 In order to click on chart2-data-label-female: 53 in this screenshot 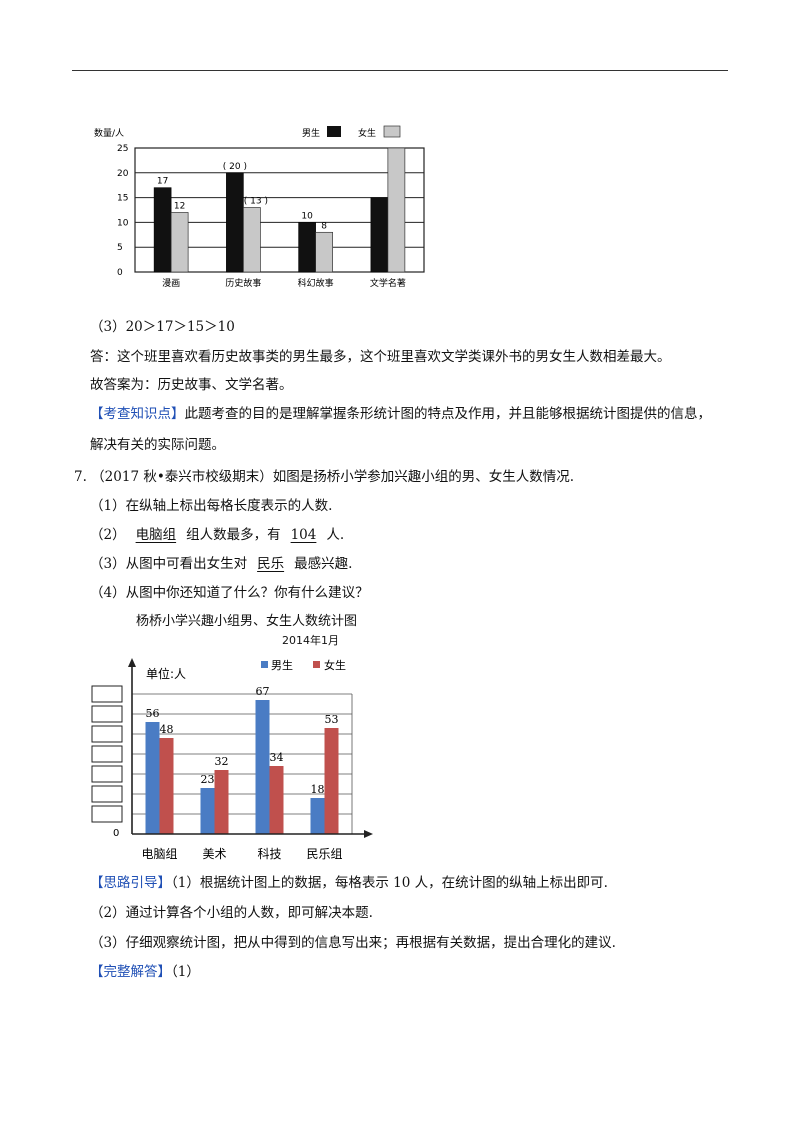, I will do `click(332, 719)`.